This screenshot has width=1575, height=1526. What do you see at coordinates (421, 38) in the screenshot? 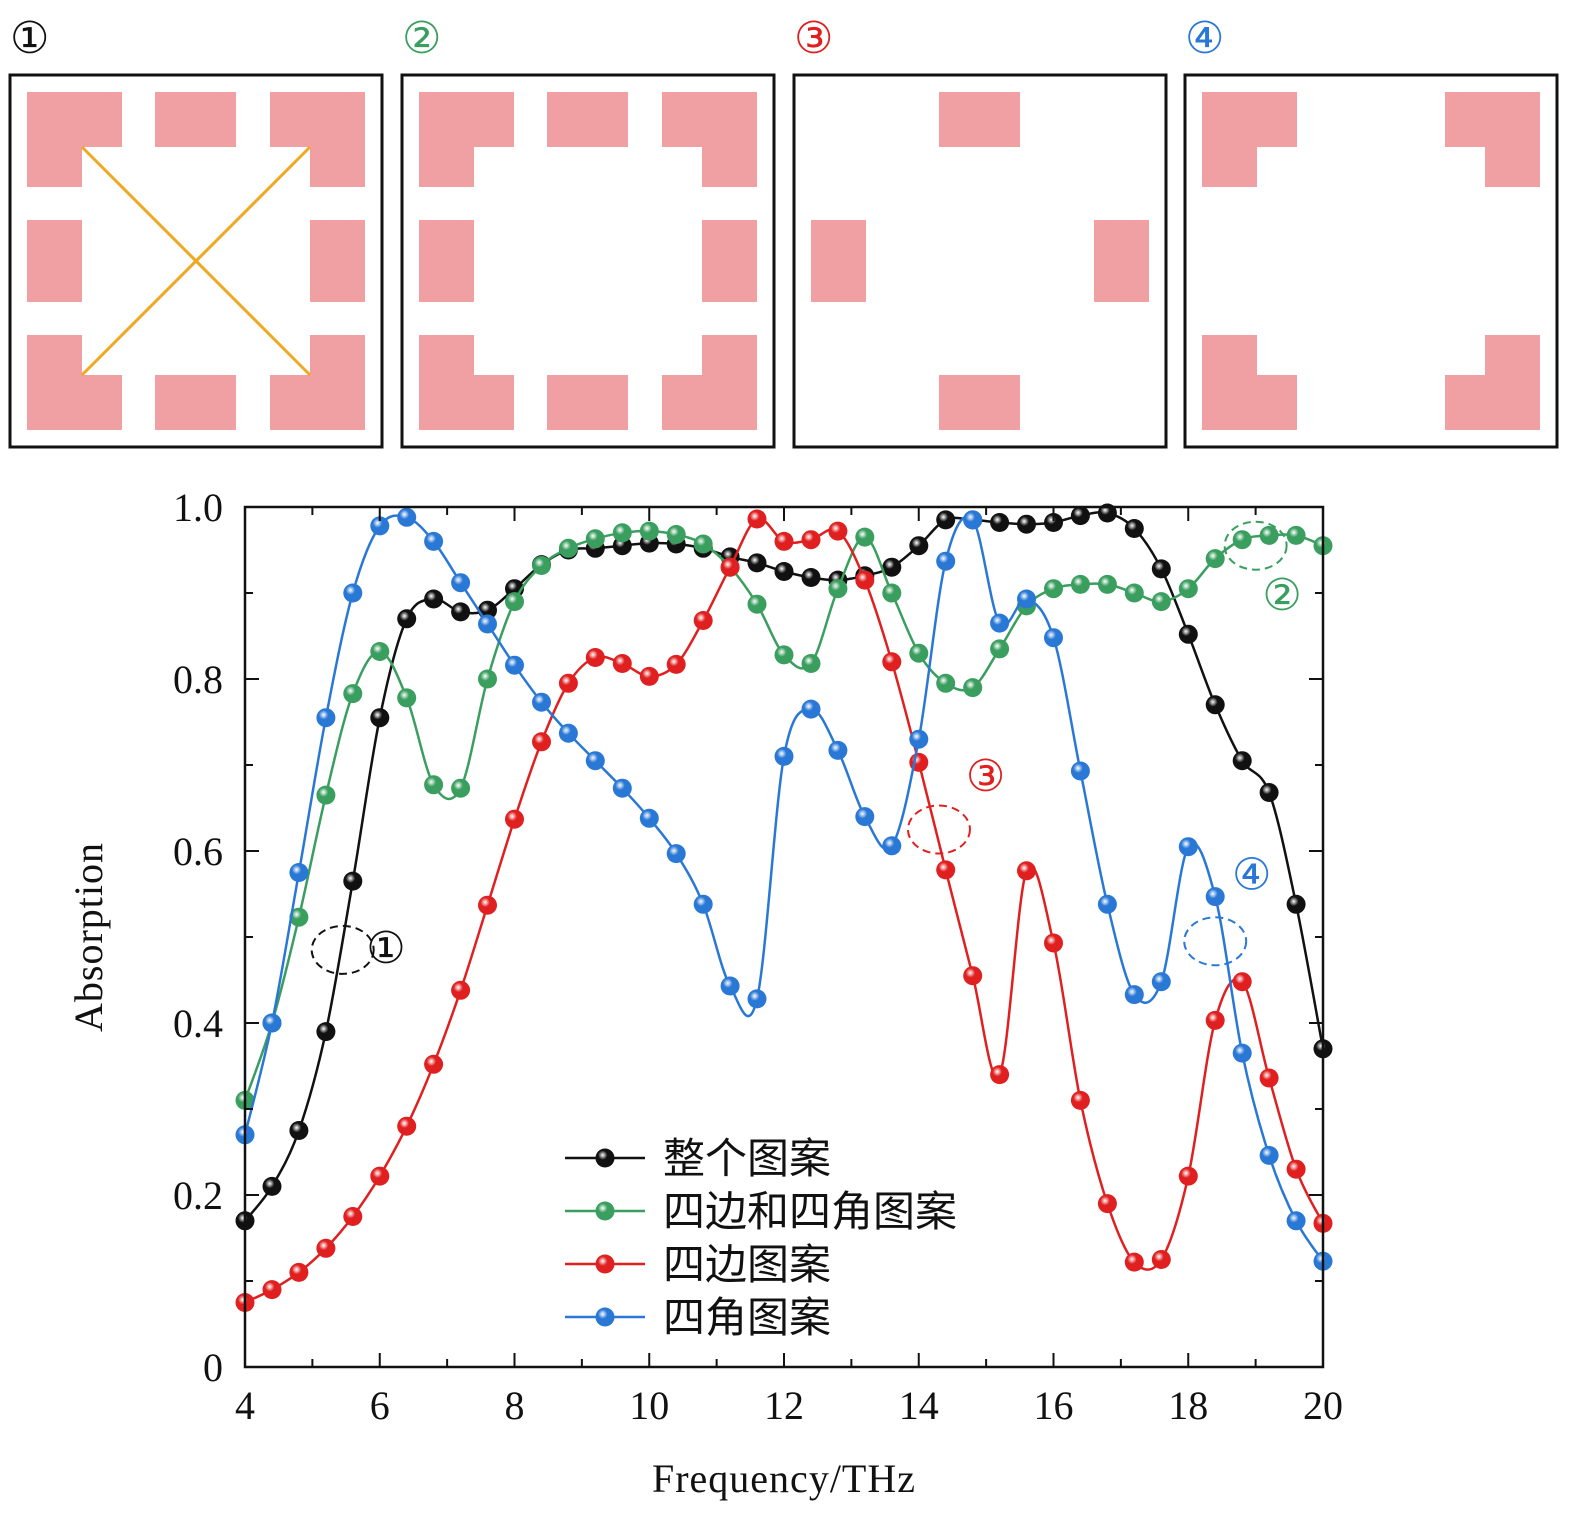
I see `panel-2-label: ②` at bounding box center [421, 38].